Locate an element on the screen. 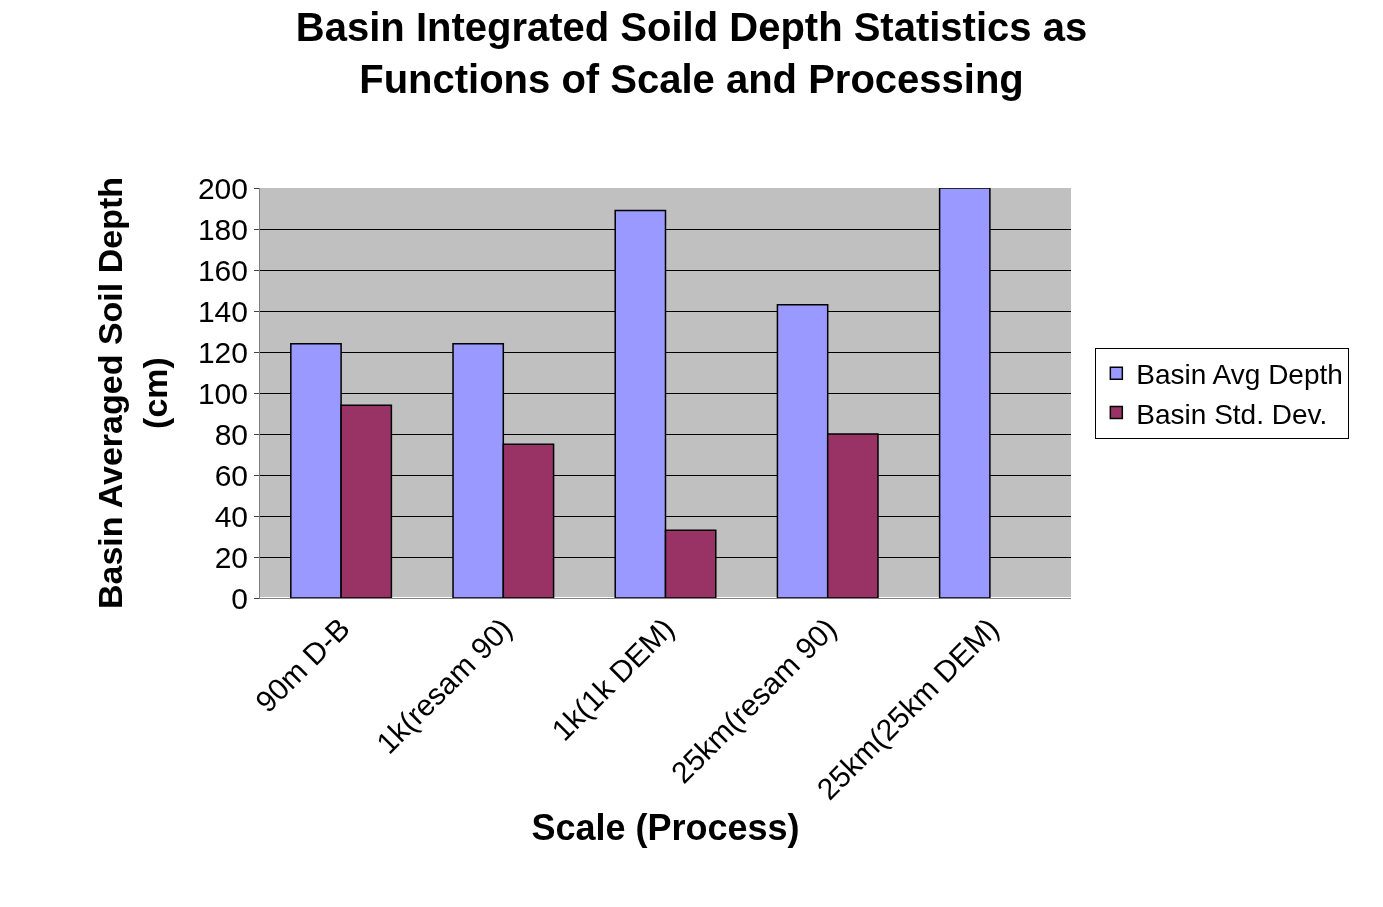  y-tick-label: 160 is located at coordinates (222, 270).